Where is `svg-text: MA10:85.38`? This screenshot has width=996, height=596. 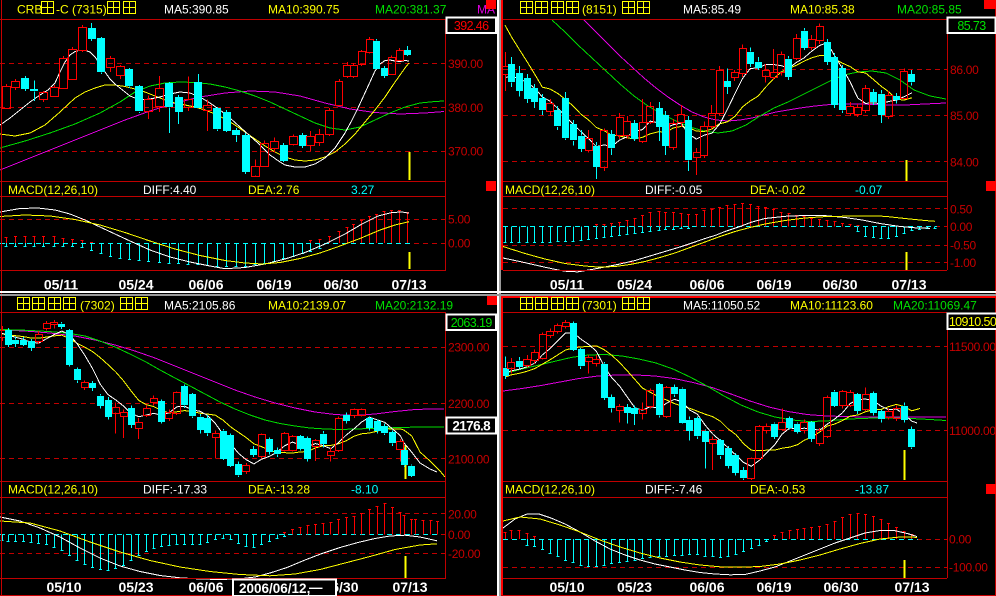 svg-text: MA10:85.38 is located at coordinates (822, 10).